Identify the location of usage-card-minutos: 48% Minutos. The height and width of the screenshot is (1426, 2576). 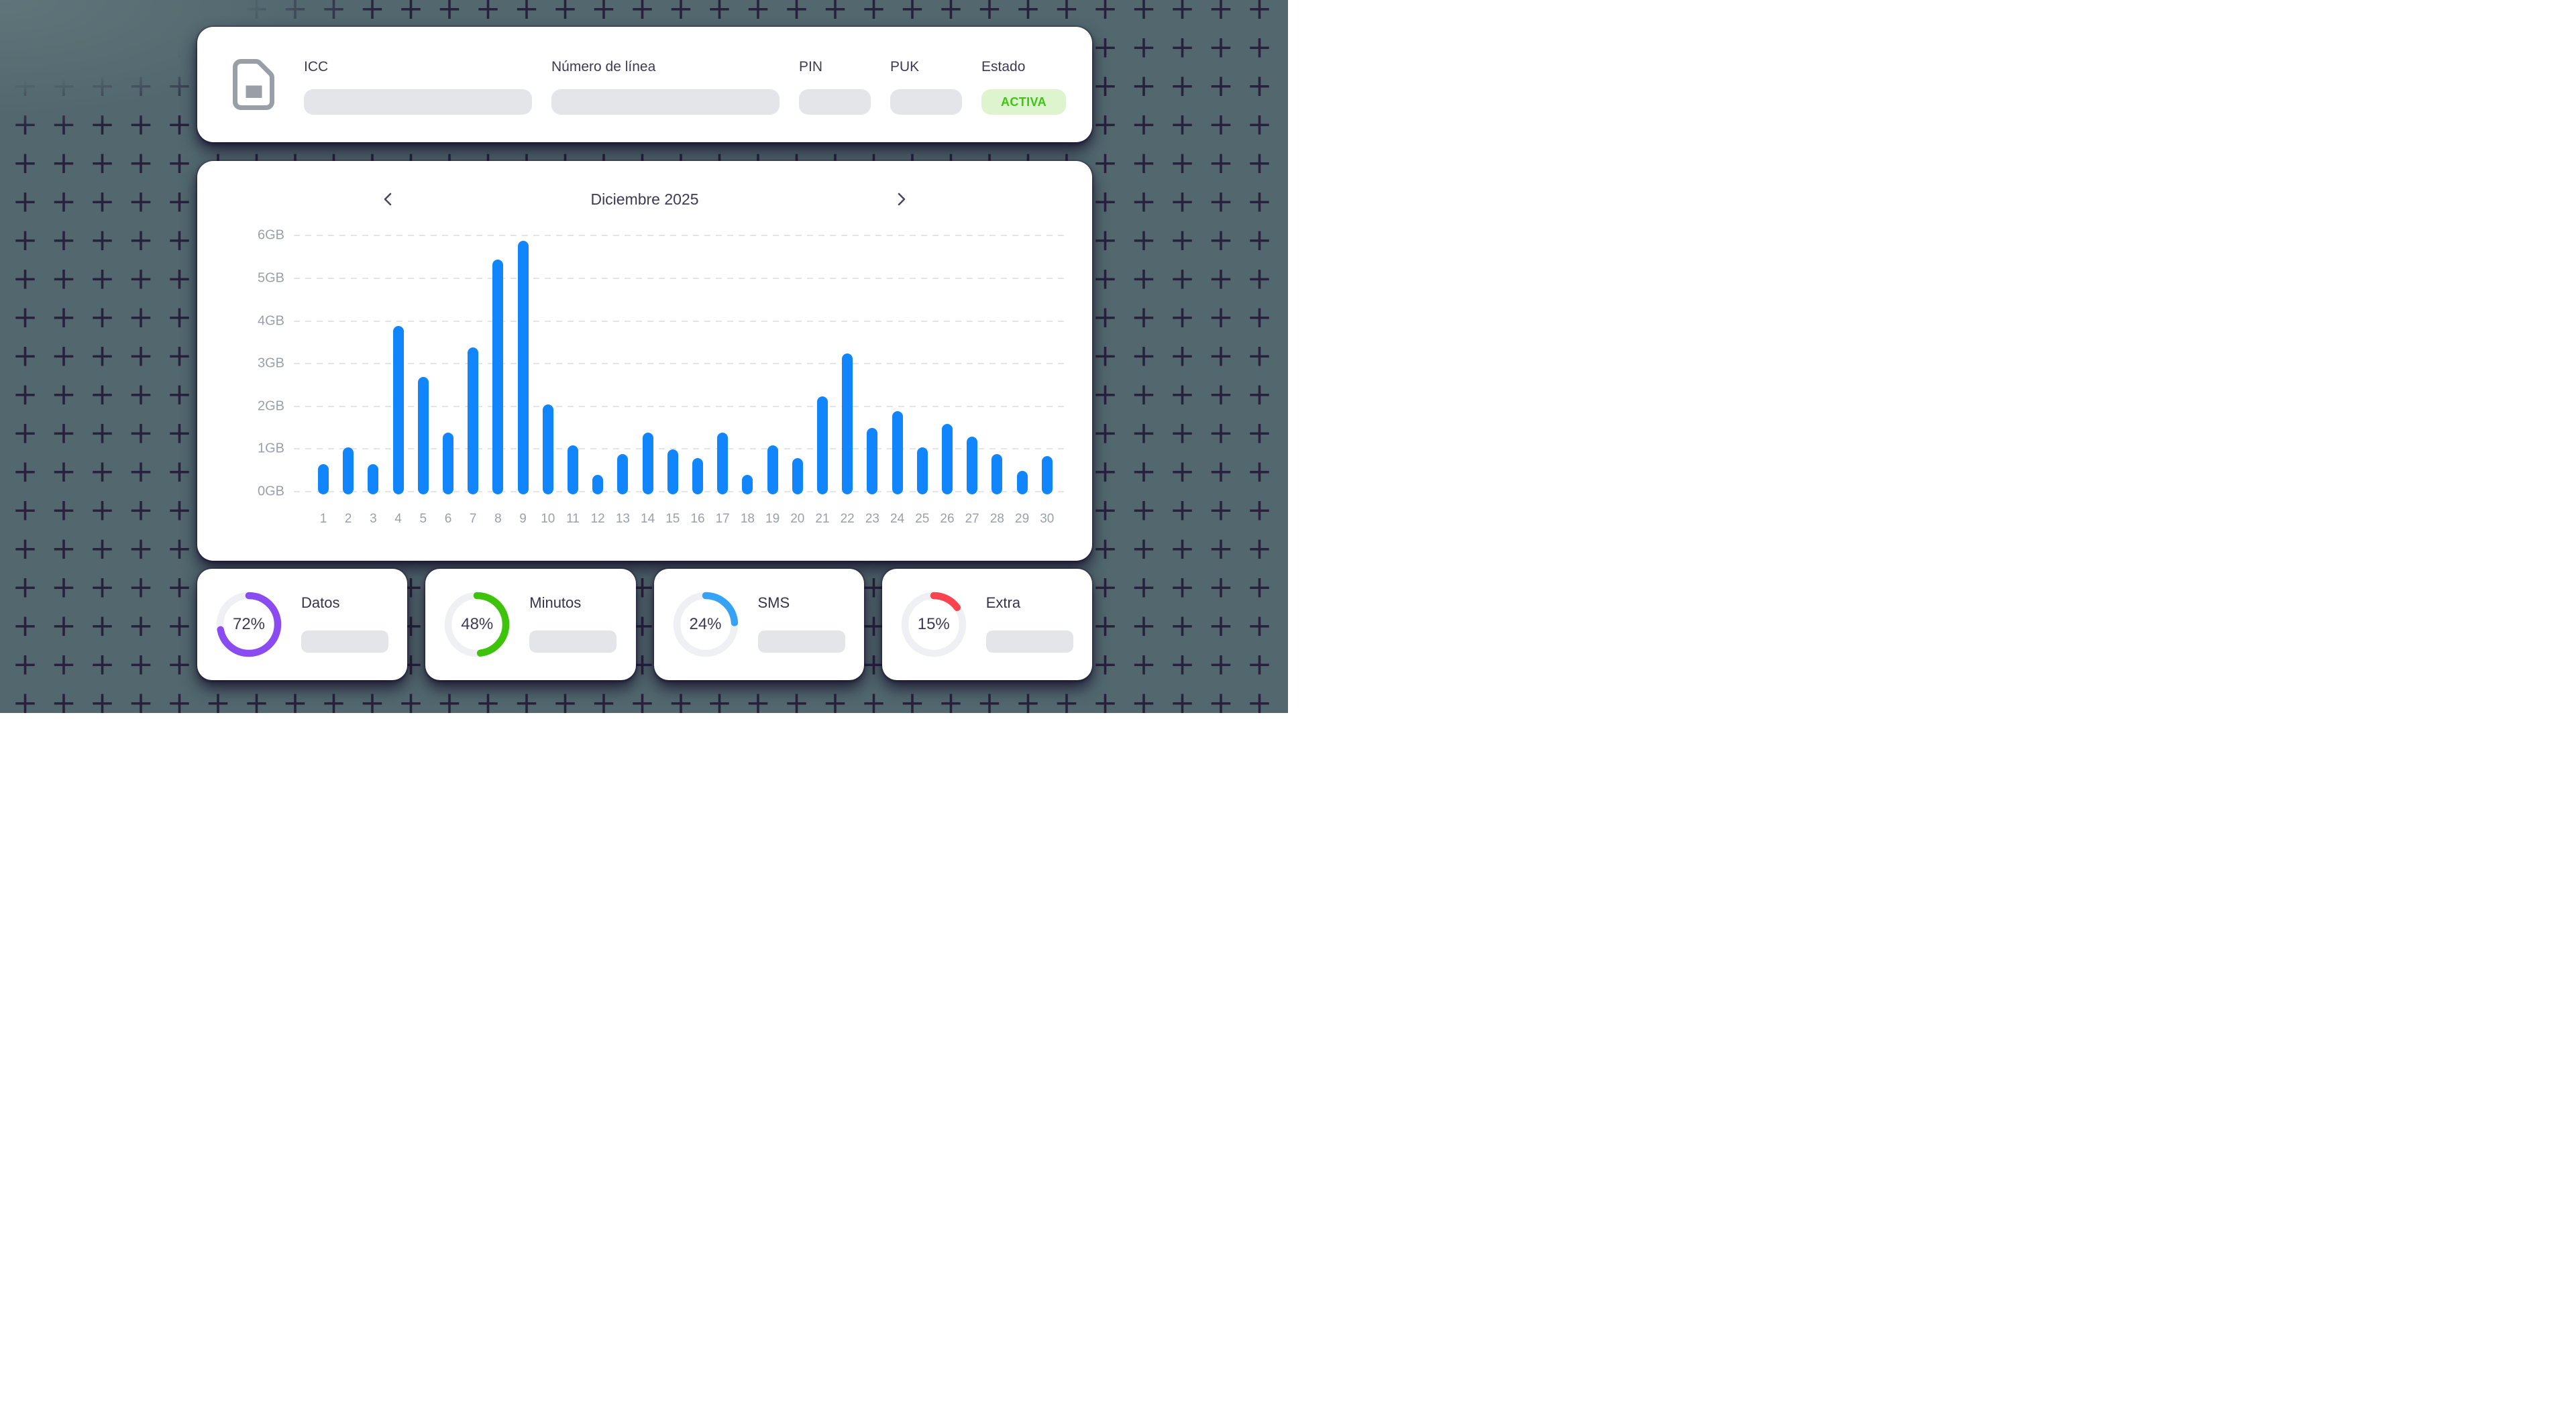
(530, 624).